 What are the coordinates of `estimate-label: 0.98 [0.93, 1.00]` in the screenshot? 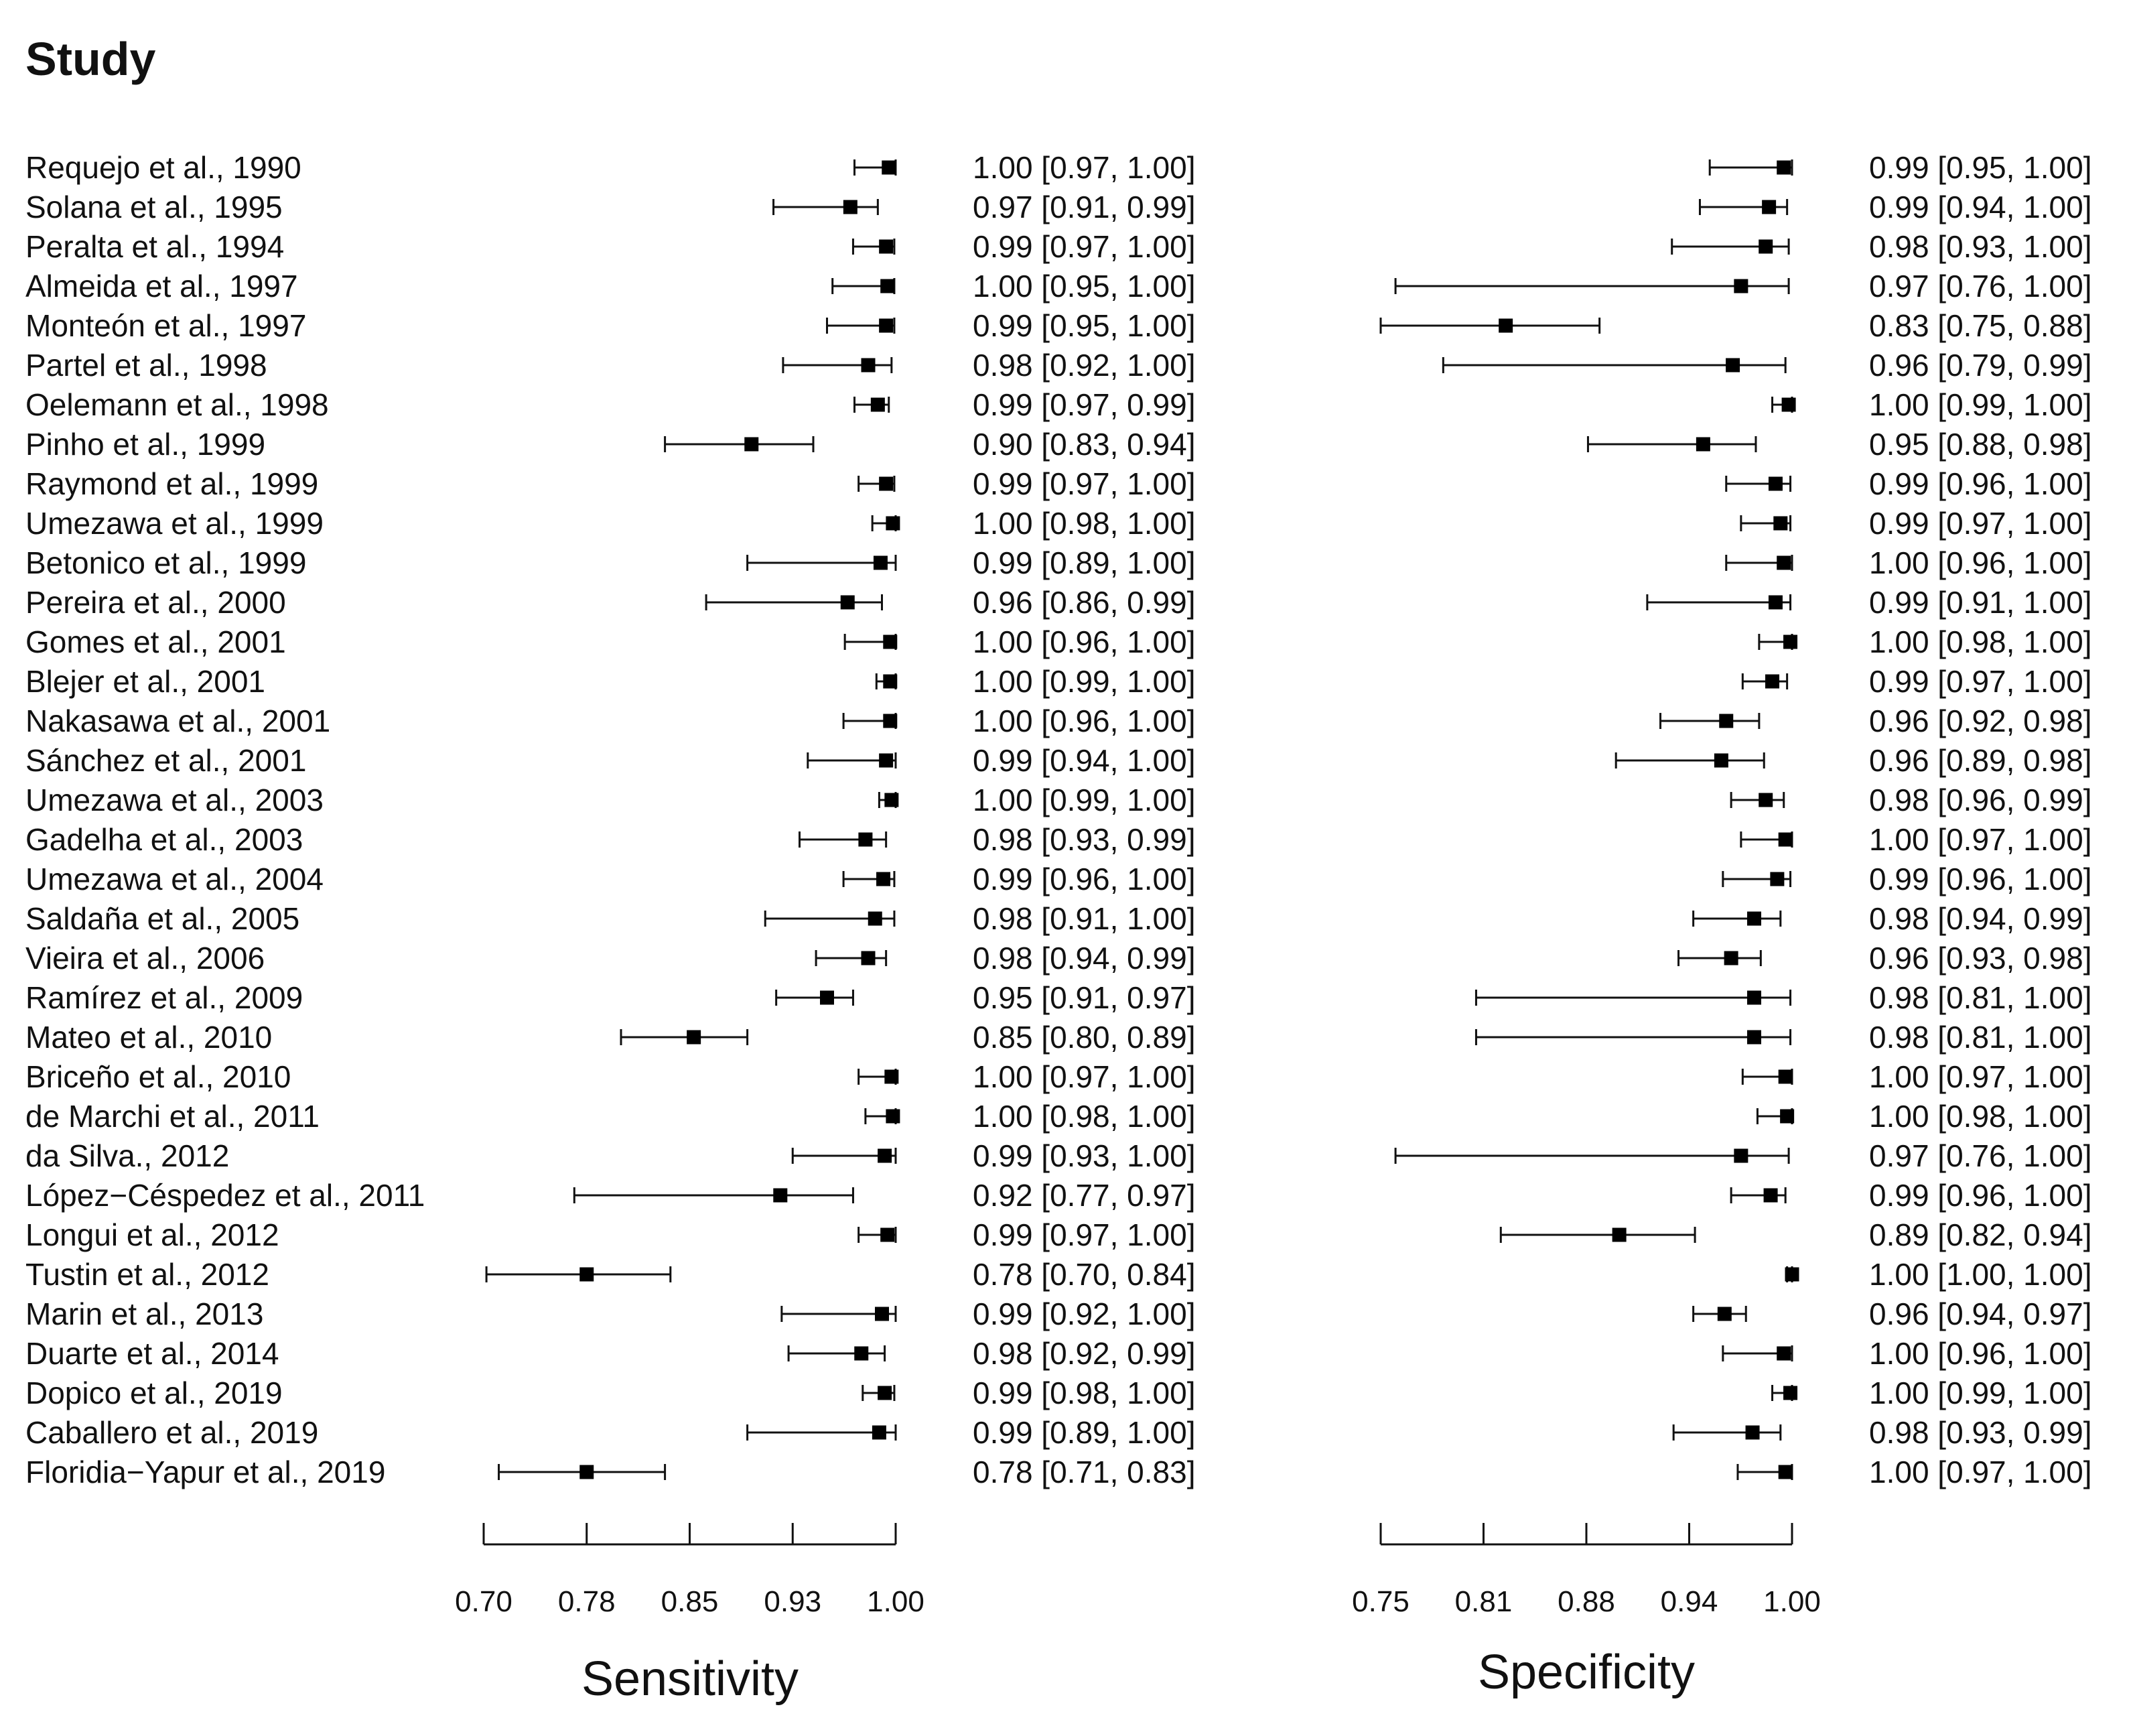 It's located at (1980, 247).